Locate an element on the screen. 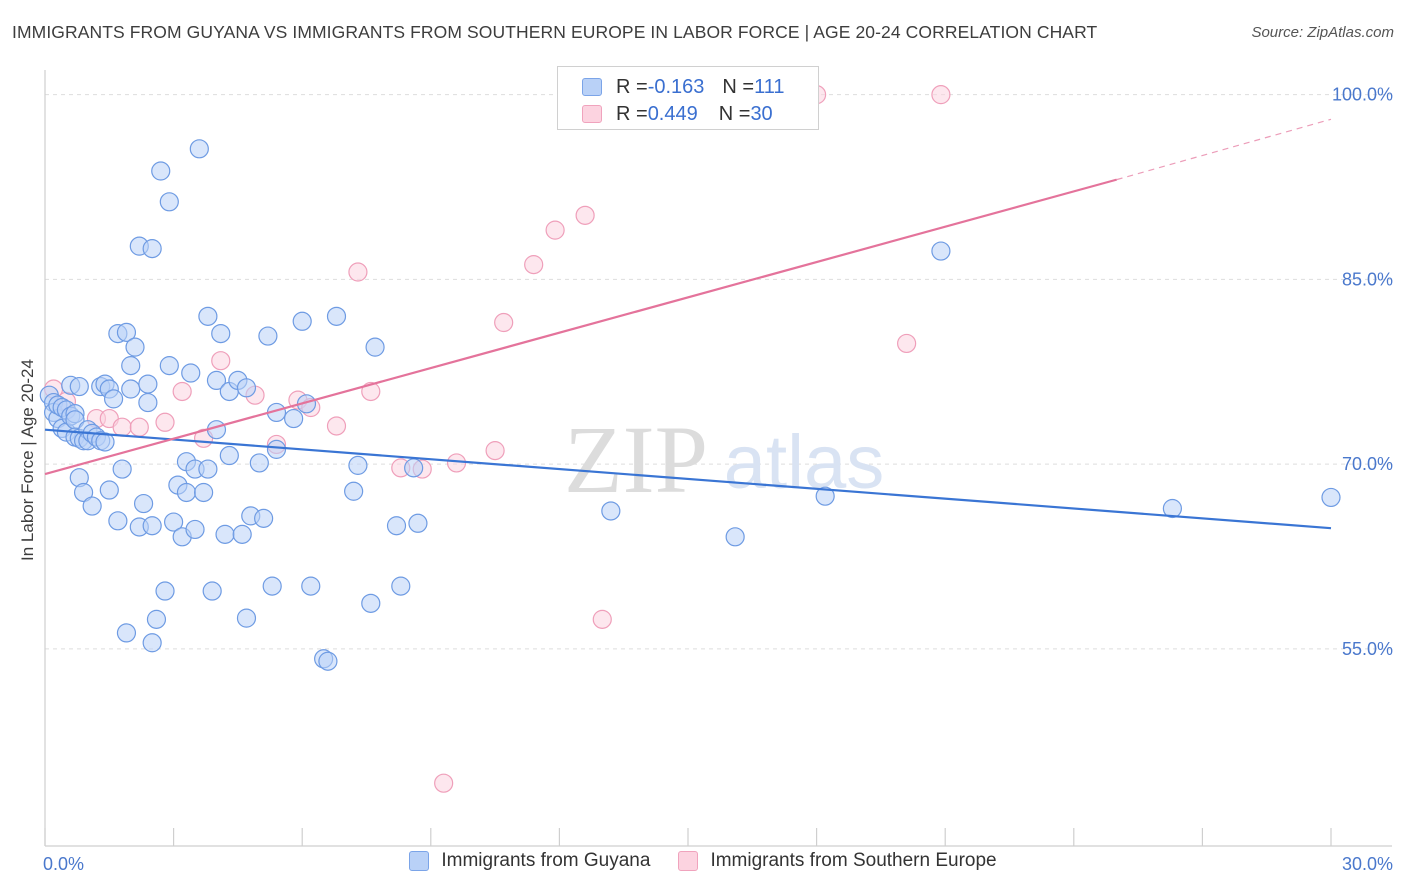 This screenshot has height=892, width=1406. x-tick-label: 0.0% is located at coordinates (63, 864).